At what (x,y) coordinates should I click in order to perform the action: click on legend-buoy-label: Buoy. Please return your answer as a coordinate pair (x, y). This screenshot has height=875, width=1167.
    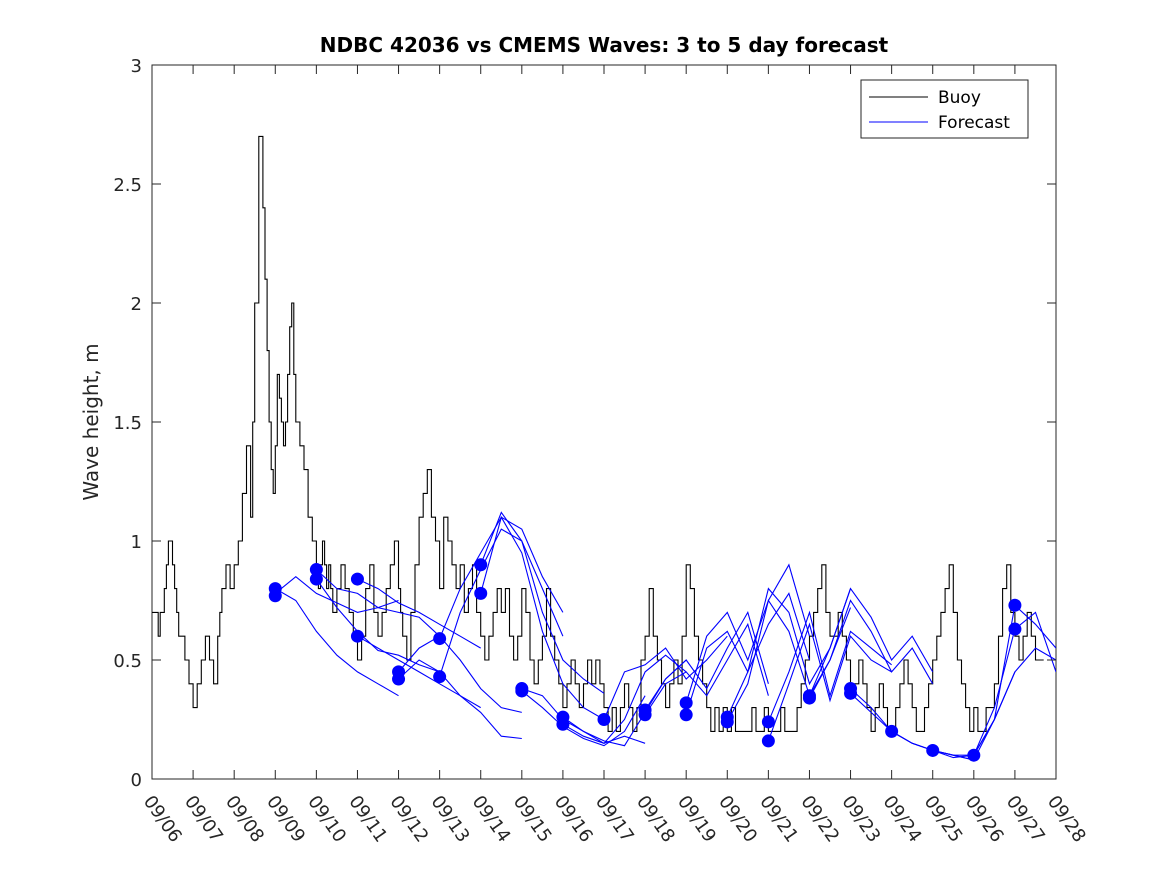
    Looking at the image, I should click on (959, 98).